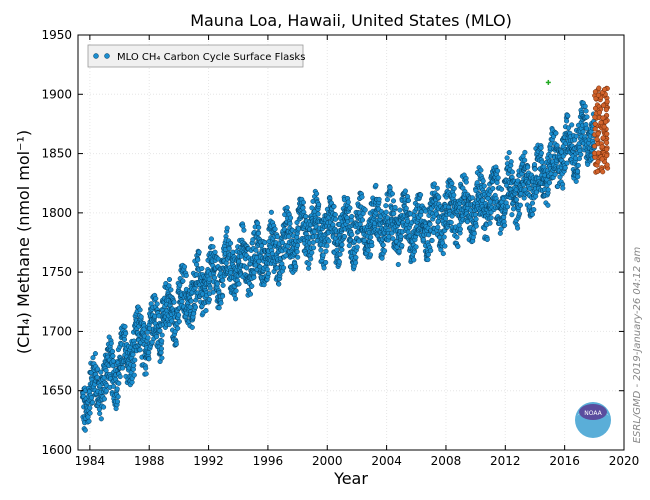 The image size is (650, 500). What do you see at coordinates (56, 331) in the screenshot?
I see `y-tick-label: 1700` at bounding box center [56, 331].